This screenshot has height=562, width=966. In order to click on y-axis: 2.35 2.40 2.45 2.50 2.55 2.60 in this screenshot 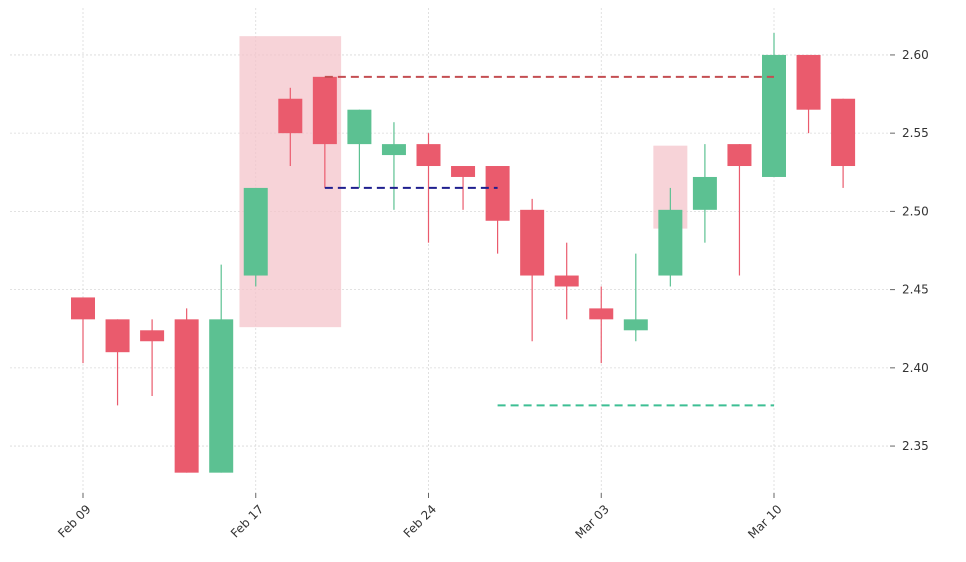, I will do `click(909, 250)`.